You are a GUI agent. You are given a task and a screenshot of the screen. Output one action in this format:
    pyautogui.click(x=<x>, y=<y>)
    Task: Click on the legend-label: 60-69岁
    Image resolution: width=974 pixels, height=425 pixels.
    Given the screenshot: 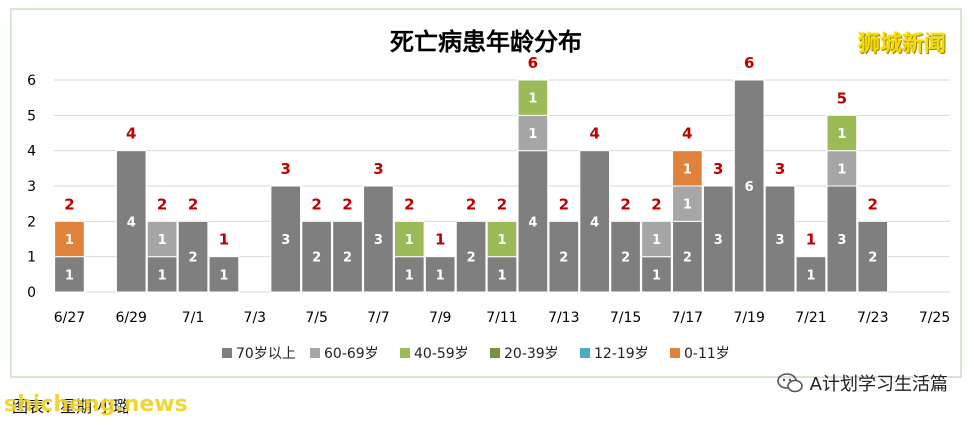 What is the action you would take?
    pyautogui.click(x=351, y=354)
    